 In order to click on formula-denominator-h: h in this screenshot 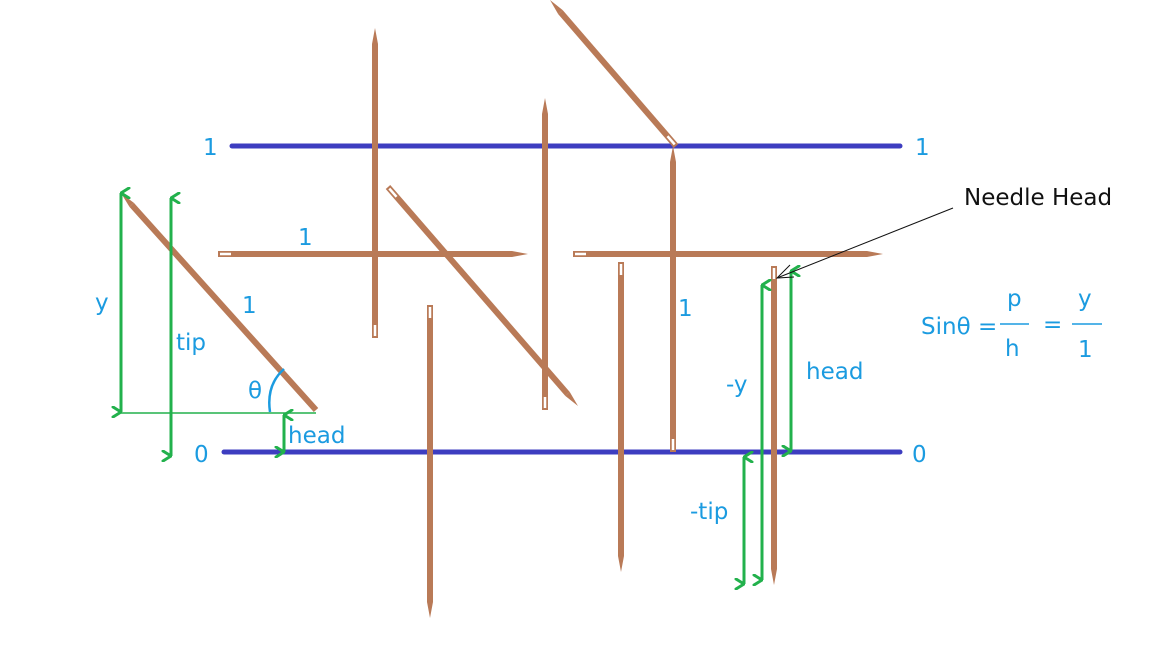, I will do `click(1012, 349)`.